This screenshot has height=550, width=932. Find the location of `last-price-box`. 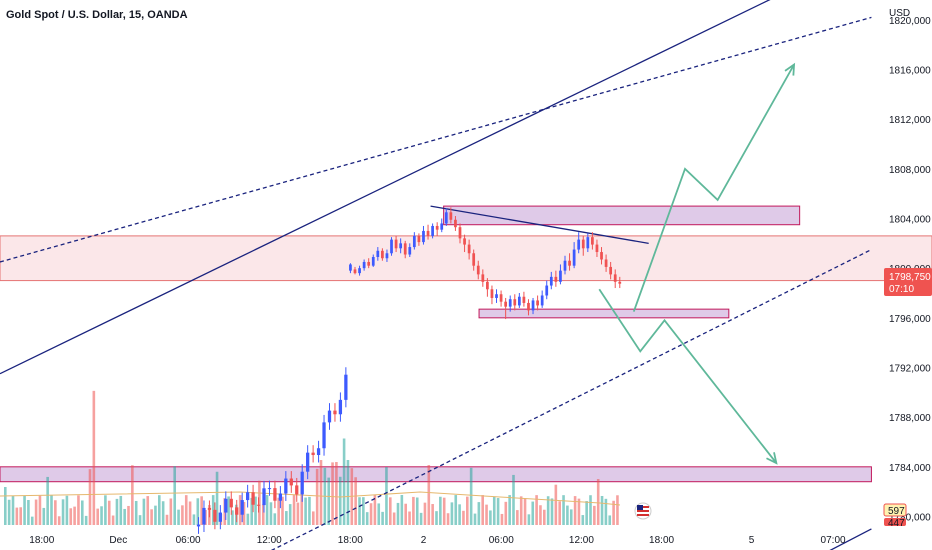

last-price-box is located at coordinates (908, 282).